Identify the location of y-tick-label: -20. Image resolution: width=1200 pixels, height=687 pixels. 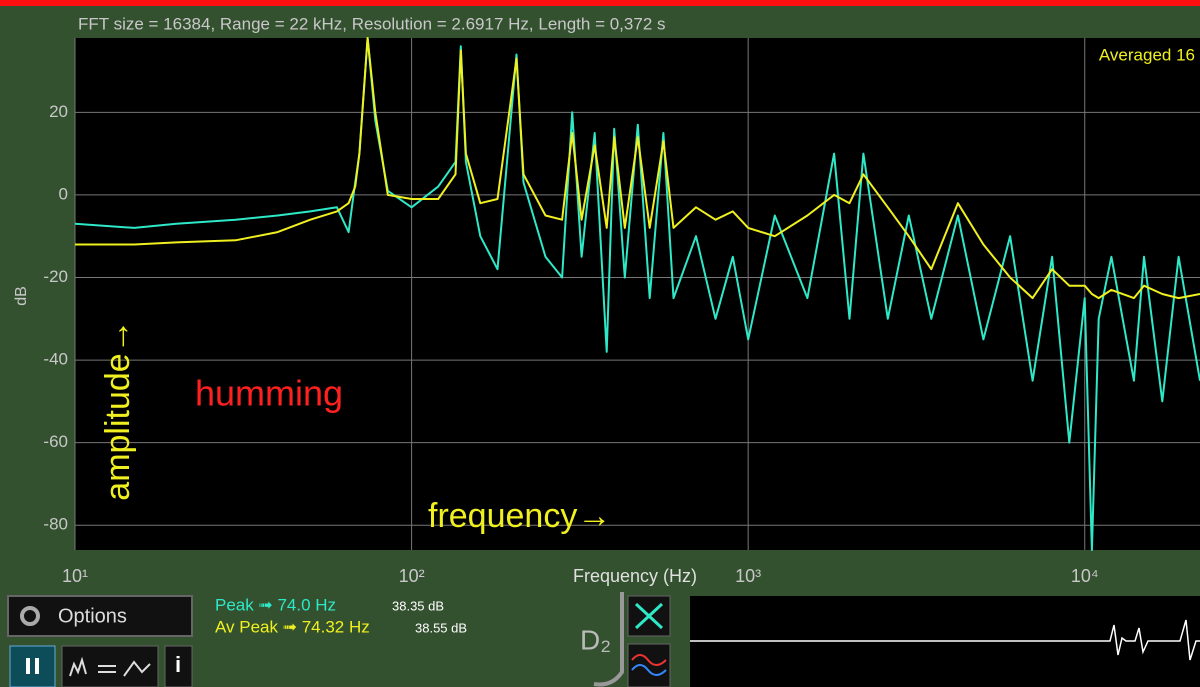
(55, 276).